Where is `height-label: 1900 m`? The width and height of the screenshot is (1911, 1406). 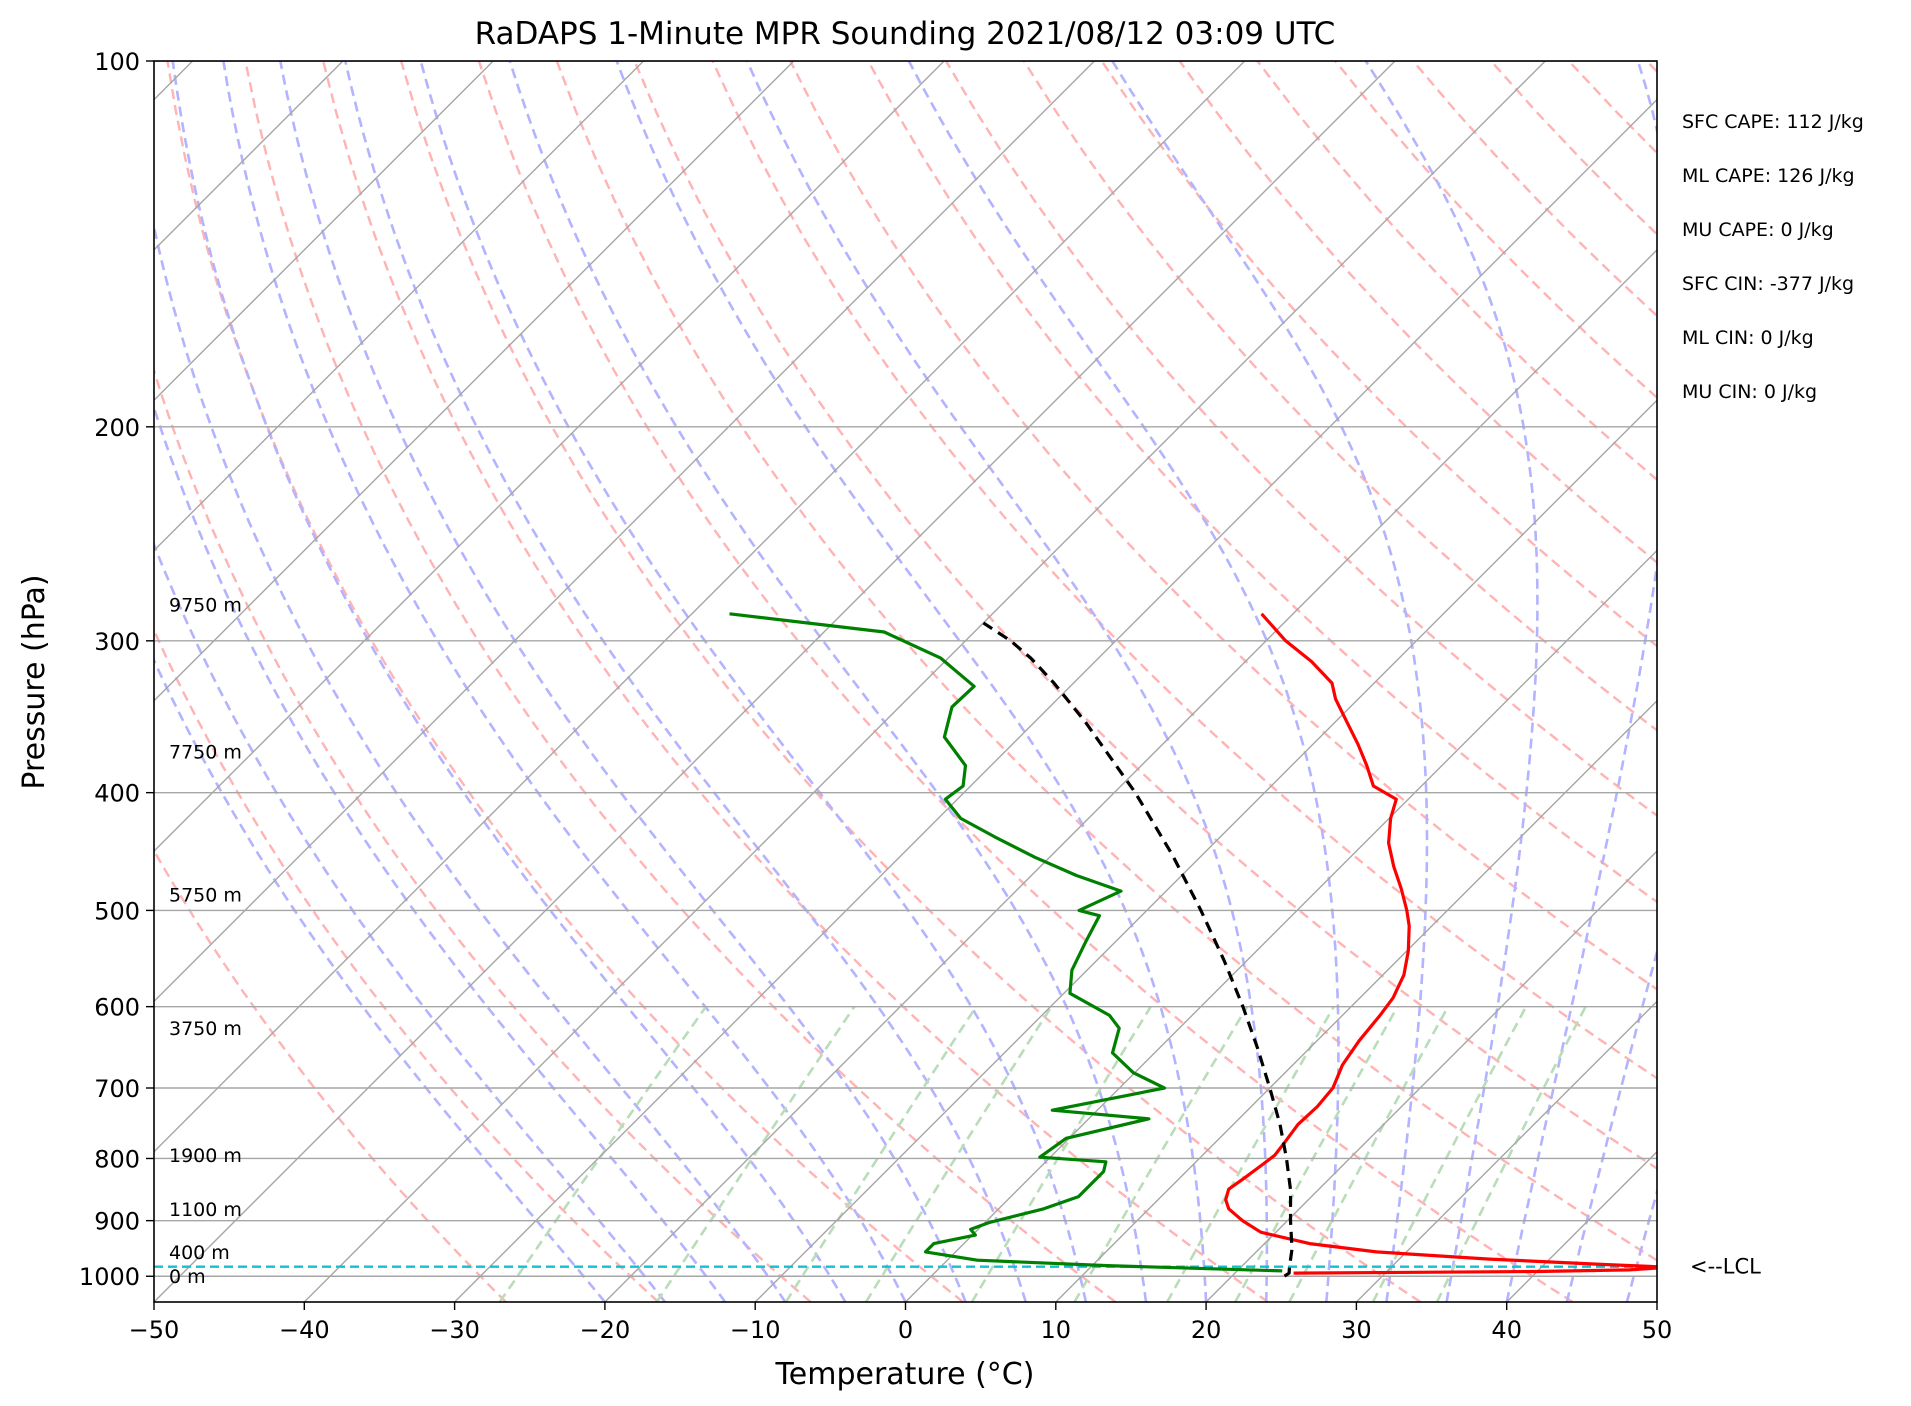
height-label: 1900 m is located at coordinates (205, 1156).